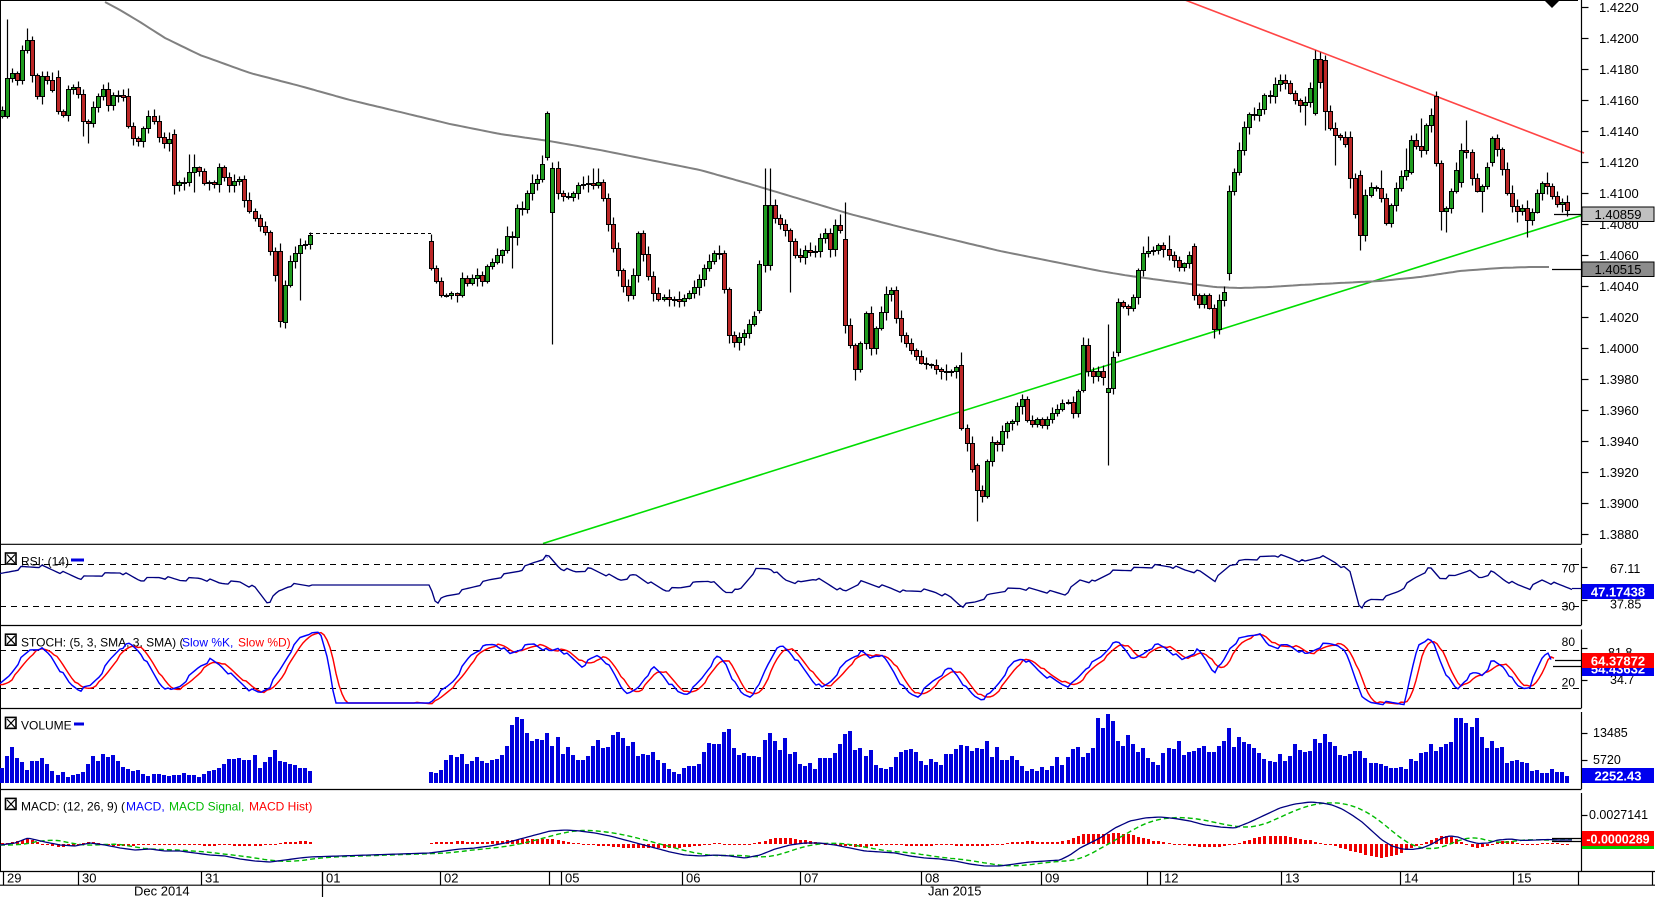 This screenshot has height=902, width=1655. Describe the element at coordinates (1619, 193) in the screenshot. I see `svg-text: 1.4100` at that location.